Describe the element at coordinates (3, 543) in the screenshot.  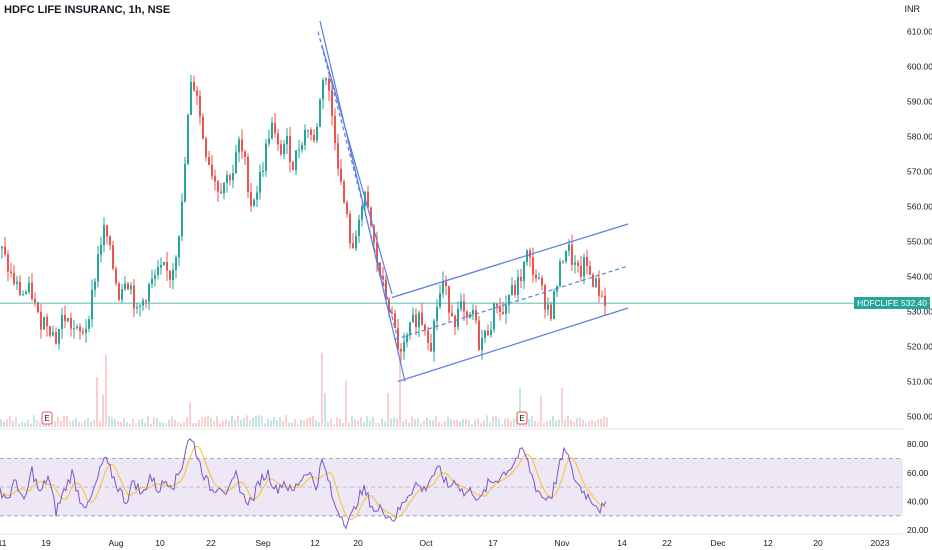
I see `time-axis-tick: 11` at that location.